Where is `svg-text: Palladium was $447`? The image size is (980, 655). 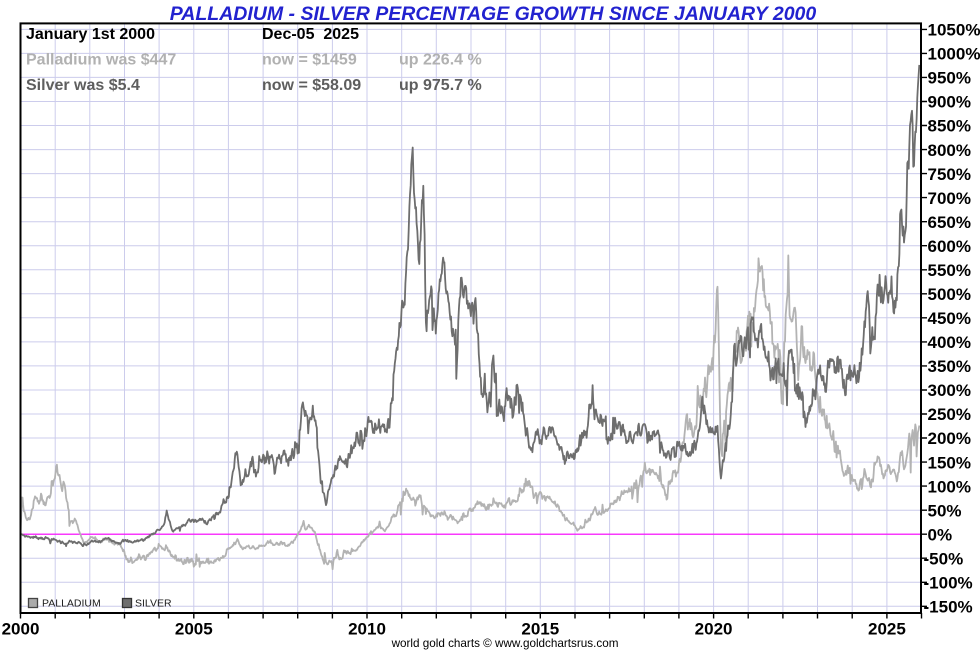
svg-text: Palladium was $447 is located at coordinates (101, 60).